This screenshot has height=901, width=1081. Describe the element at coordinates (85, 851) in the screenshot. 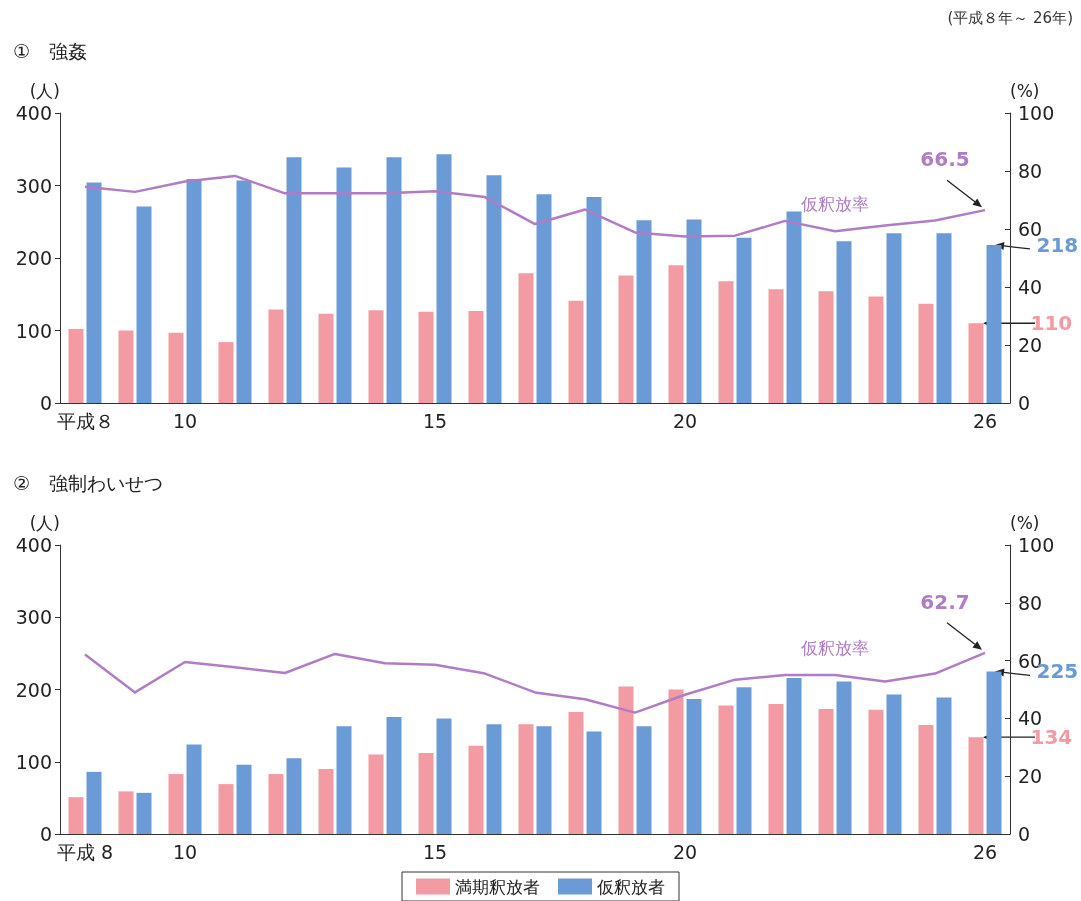

I see `x-tick-label: 平成 8` at that location.